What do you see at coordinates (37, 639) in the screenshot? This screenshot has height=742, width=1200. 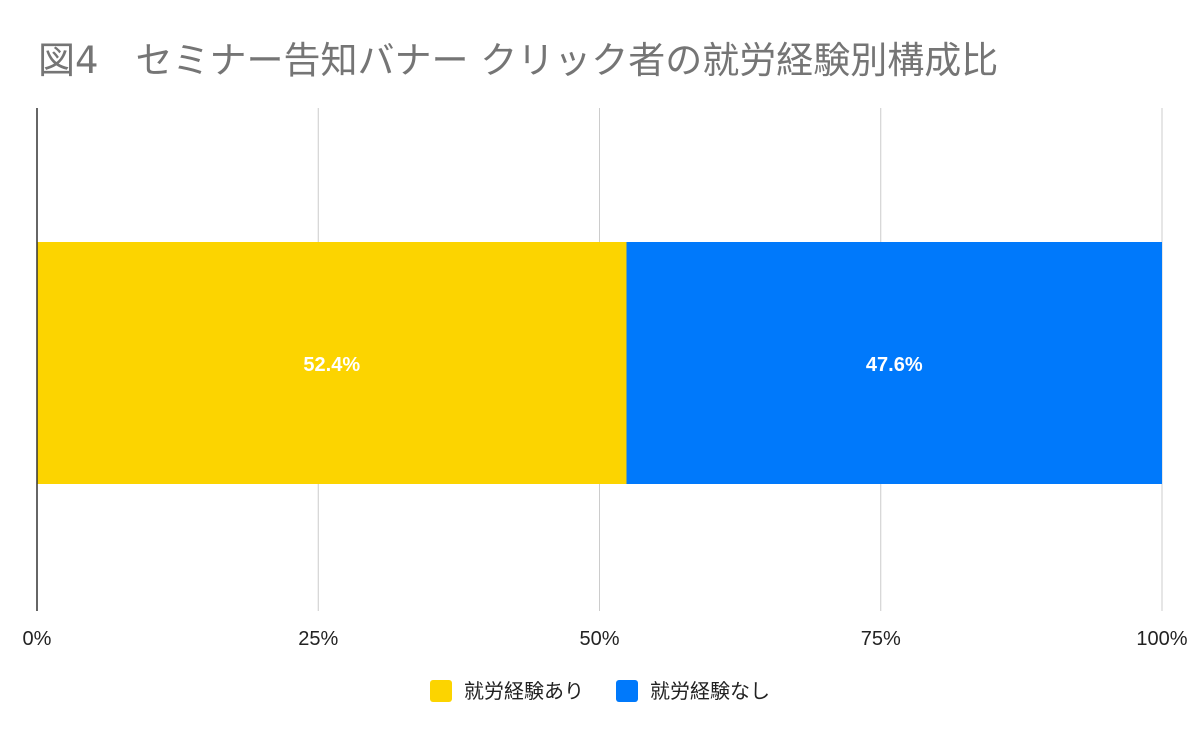 I see `x-tick-label: 0%` at bounding box center [37, 639].